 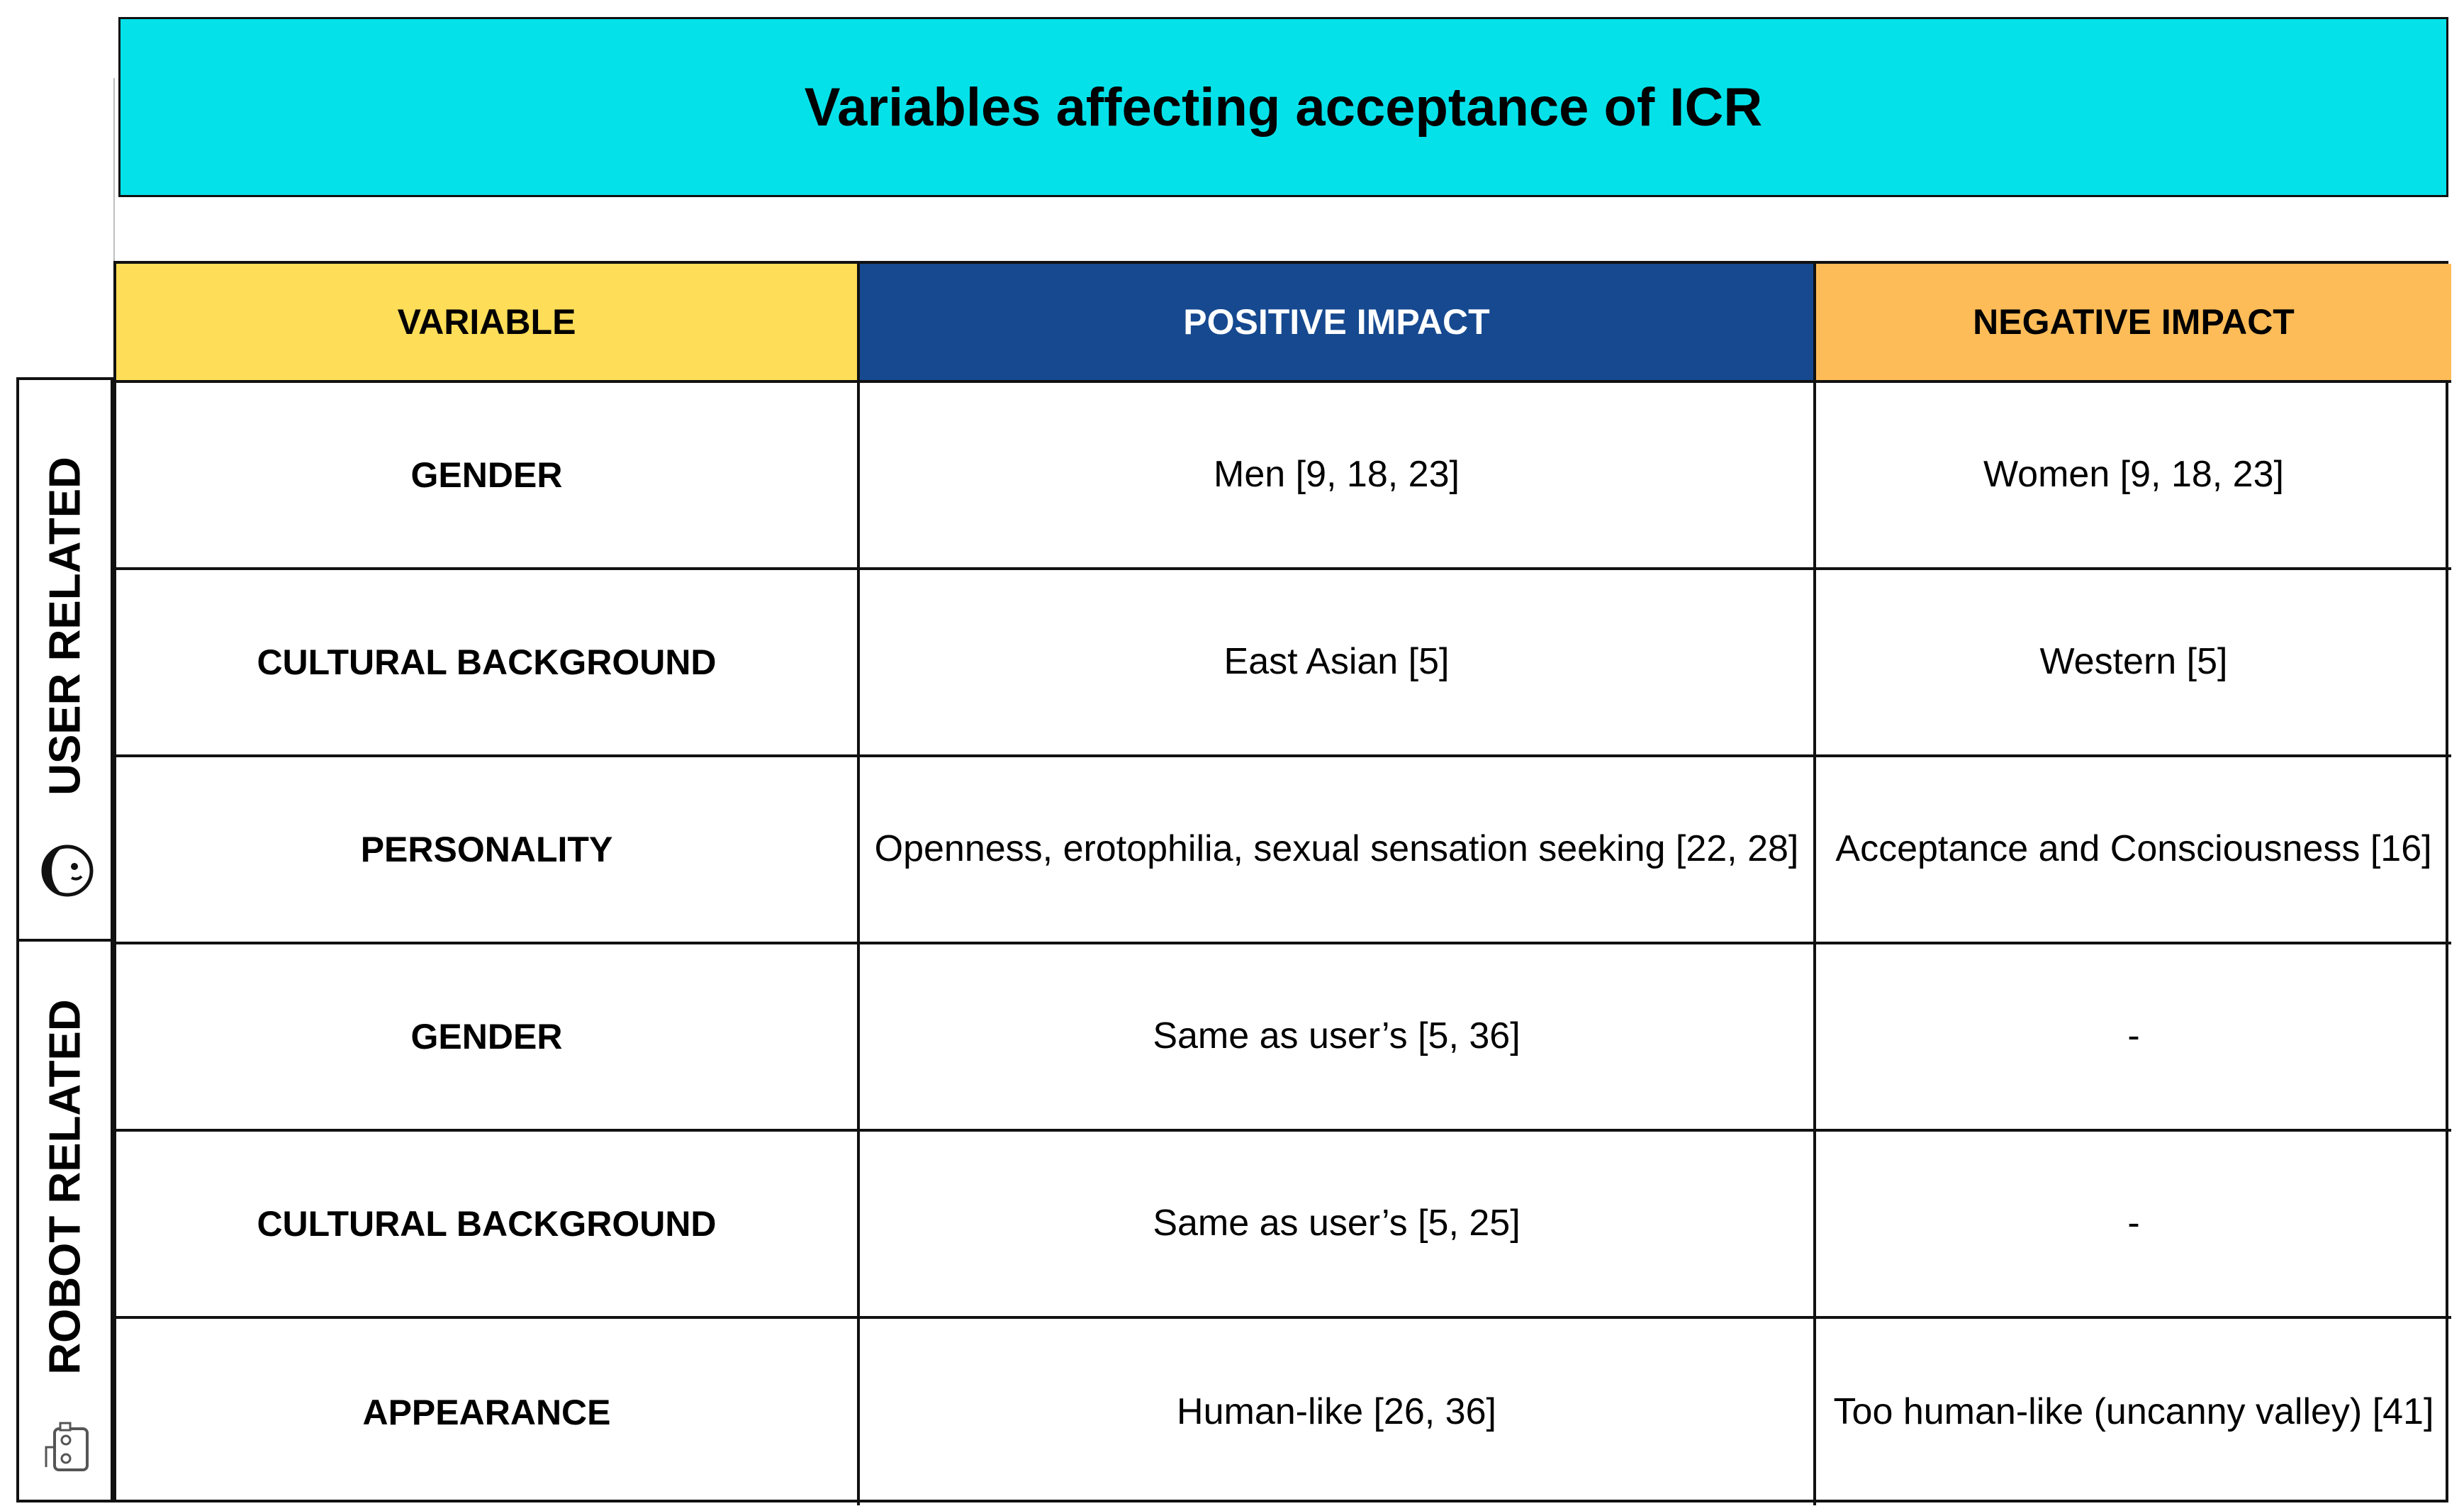 What do you see at coordinates (1338, 476) in the screenshot?
I see `row-1-positive: Men [9, 18, 23]` at bounding box center [1338, 476].